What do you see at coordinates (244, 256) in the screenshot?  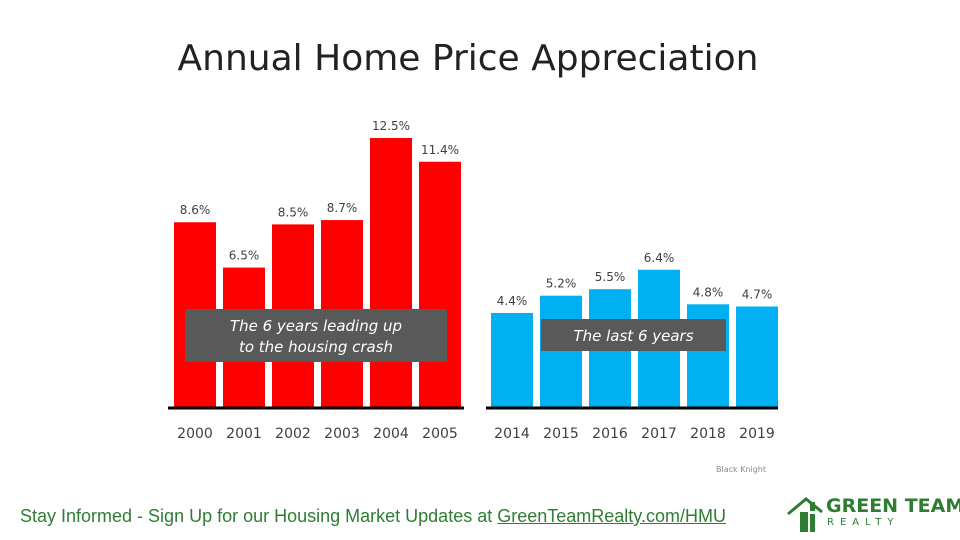 I see `data-label-2001: 6.5%` at bounding box center [244, 256].